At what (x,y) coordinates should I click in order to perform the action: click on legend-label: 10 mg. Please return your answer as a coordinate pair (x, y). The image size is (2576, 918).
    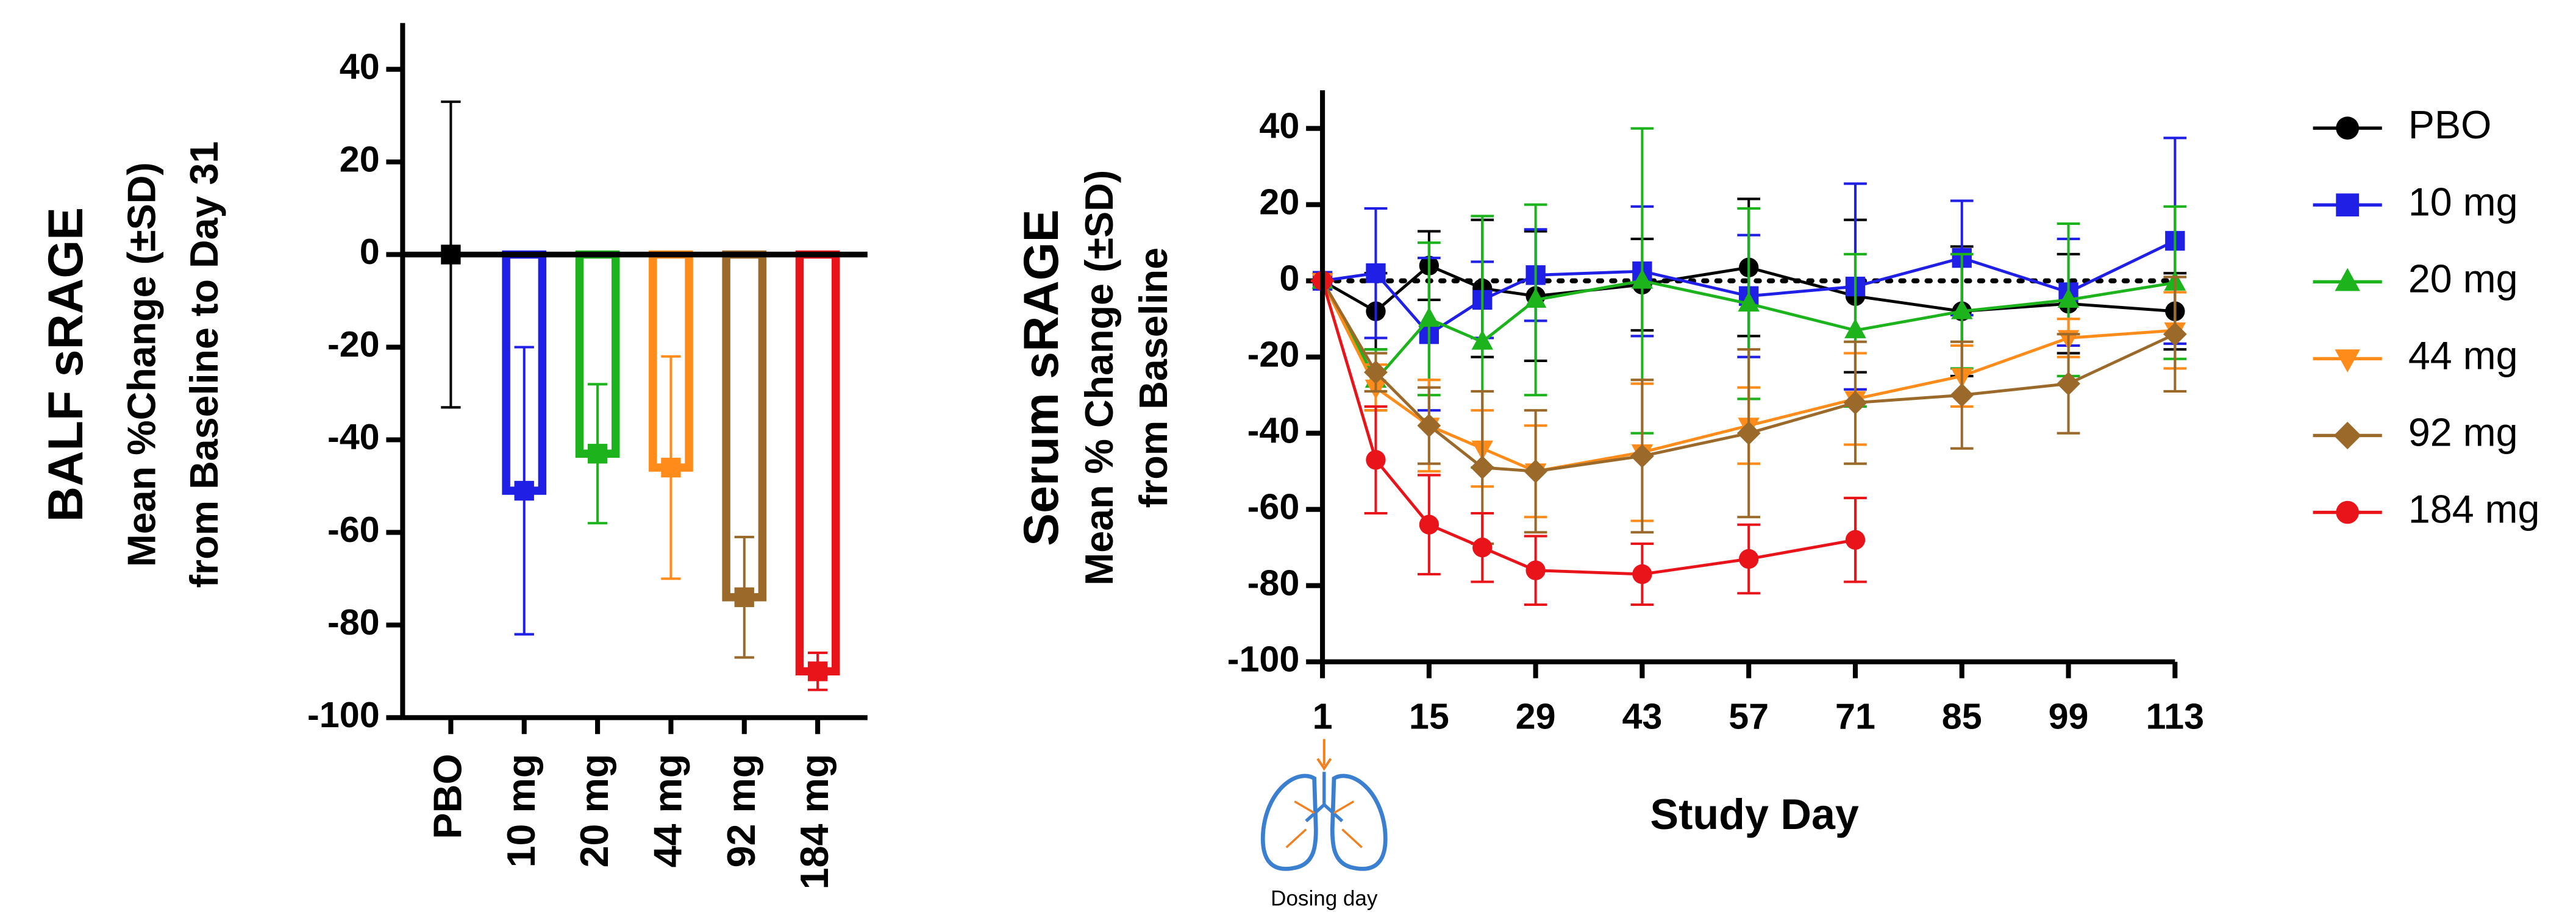
    Looking at the image, I should click on (2463, 201).